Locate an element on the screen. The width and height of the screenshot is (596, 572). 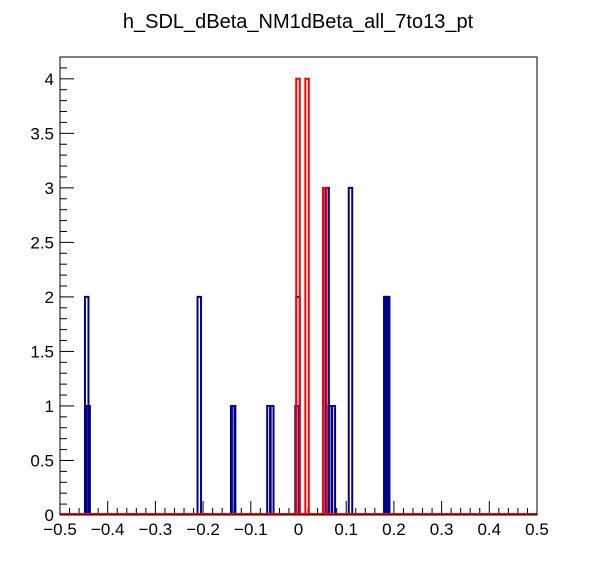
y-tick-label: 4 is located at coordinates (49, 79).